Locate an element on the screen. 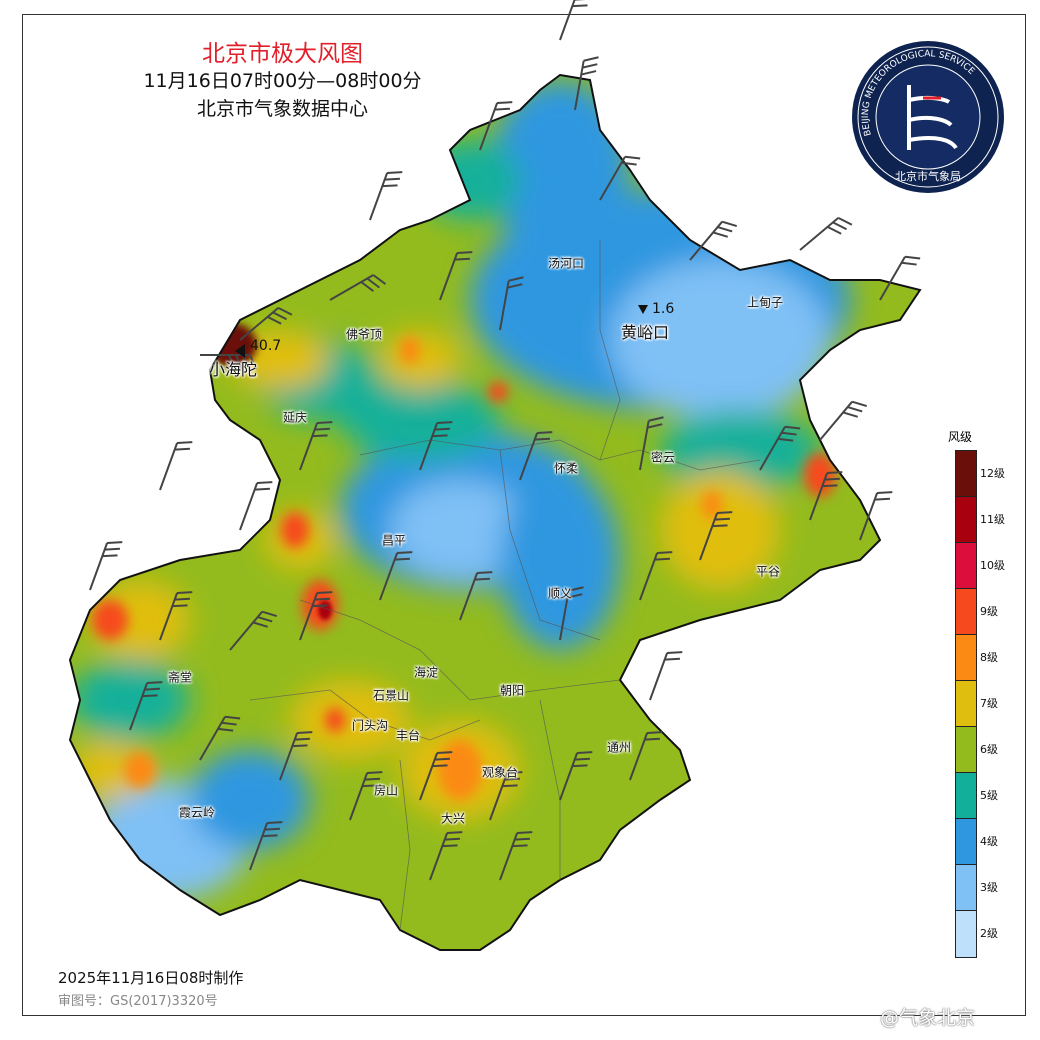  place-label: 斋堂 is located at coordinates (180, 677).